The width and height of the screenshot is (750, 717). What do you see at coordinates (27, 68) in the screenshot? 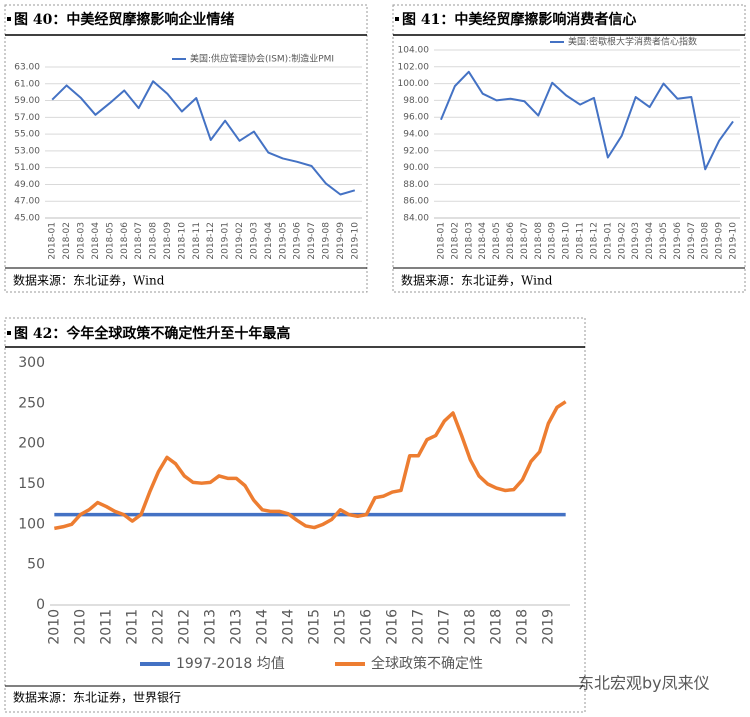
I see `y-tick-label: 63.00` at bounding box center [27, 68].